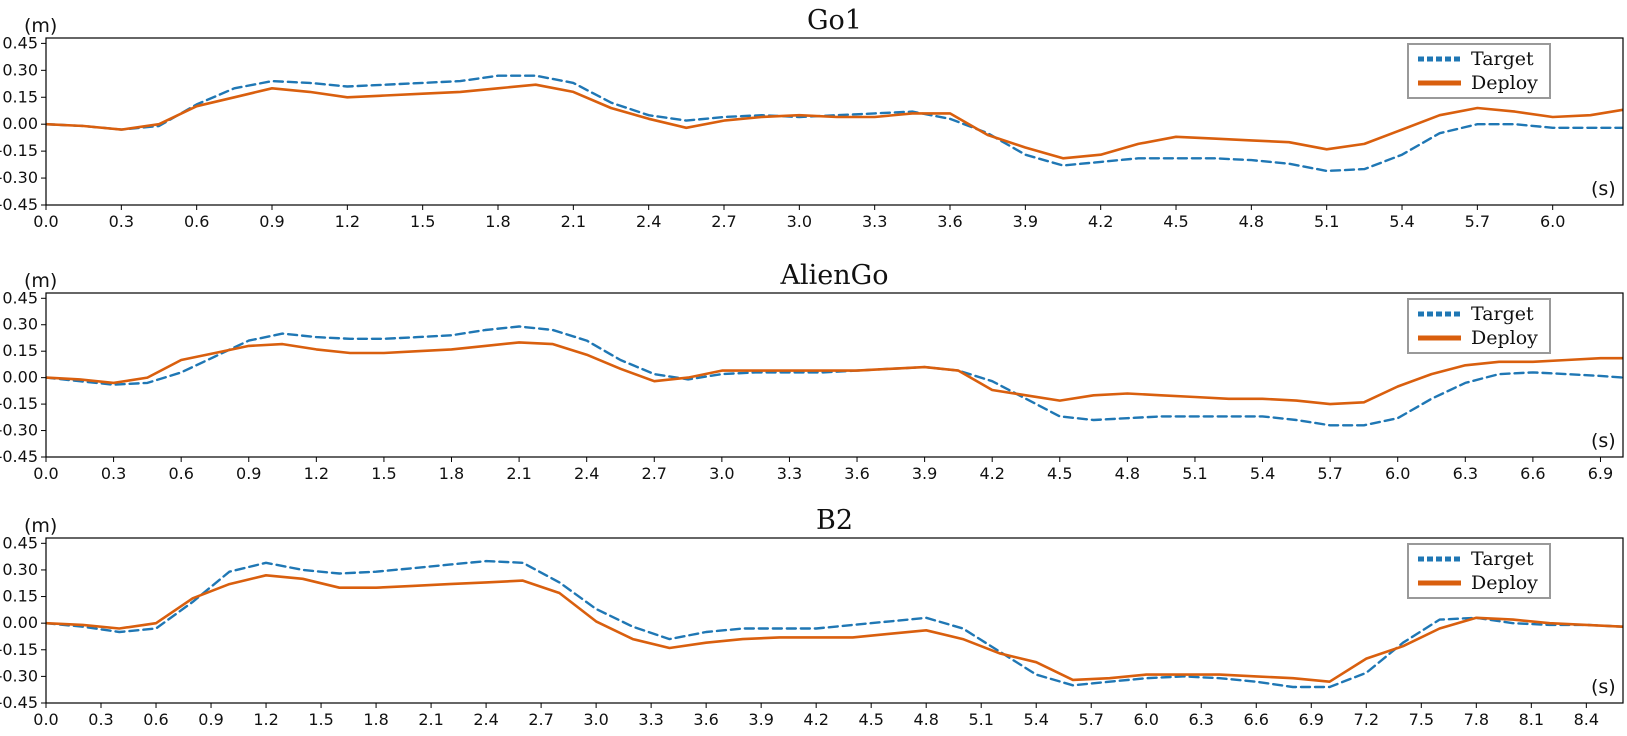 Image resolution: width=1627 pixels, height=736 pixels. I want to click on legend-label-deploy: Deploy, so click(1504, 338).